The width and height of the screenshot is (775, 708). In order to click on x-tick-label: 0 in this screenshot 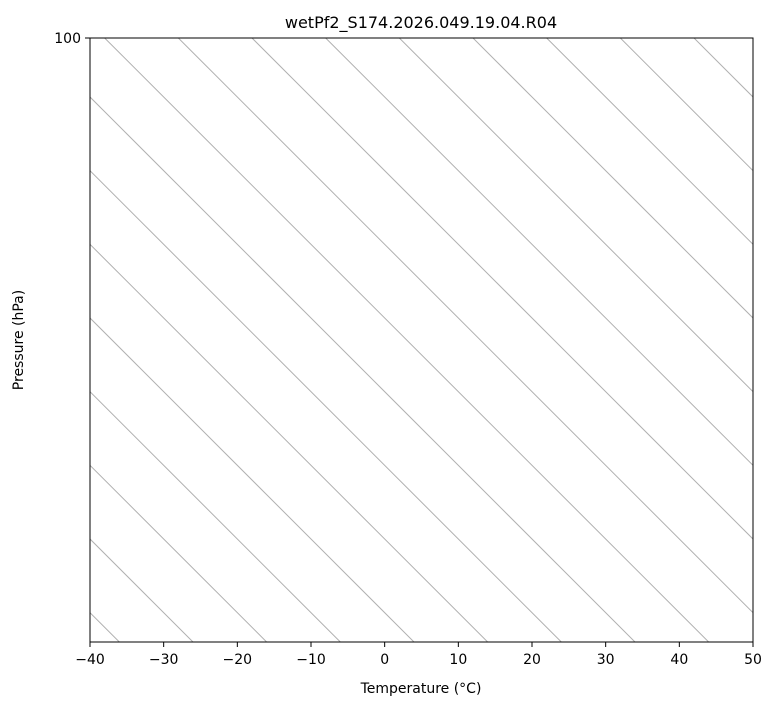, I will do `click(384, 660)`.